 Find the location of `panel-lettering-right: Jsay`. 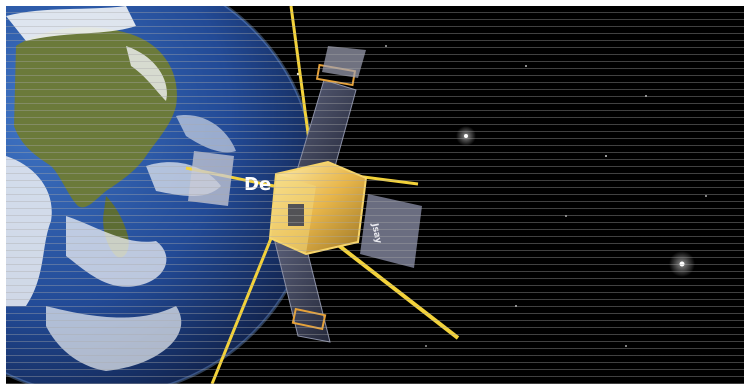

panel-lettering-right: Jsay is located at coordinates (376, 233).